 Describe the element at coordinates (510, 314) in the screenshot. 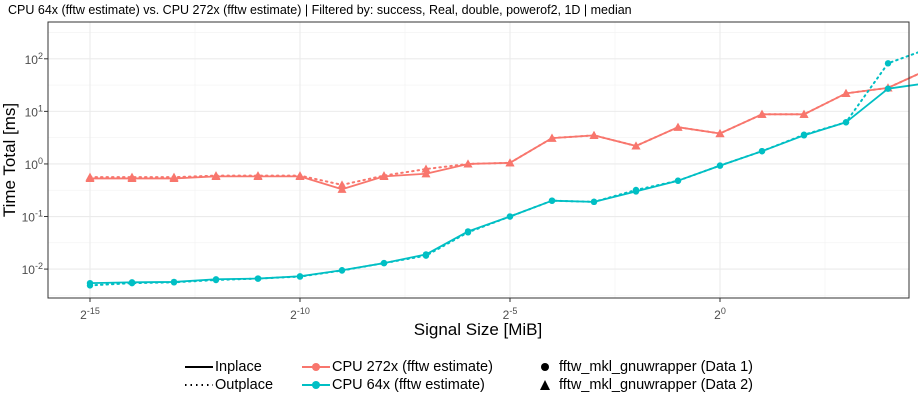

I see `x-tick-label: 2-5` at that location.